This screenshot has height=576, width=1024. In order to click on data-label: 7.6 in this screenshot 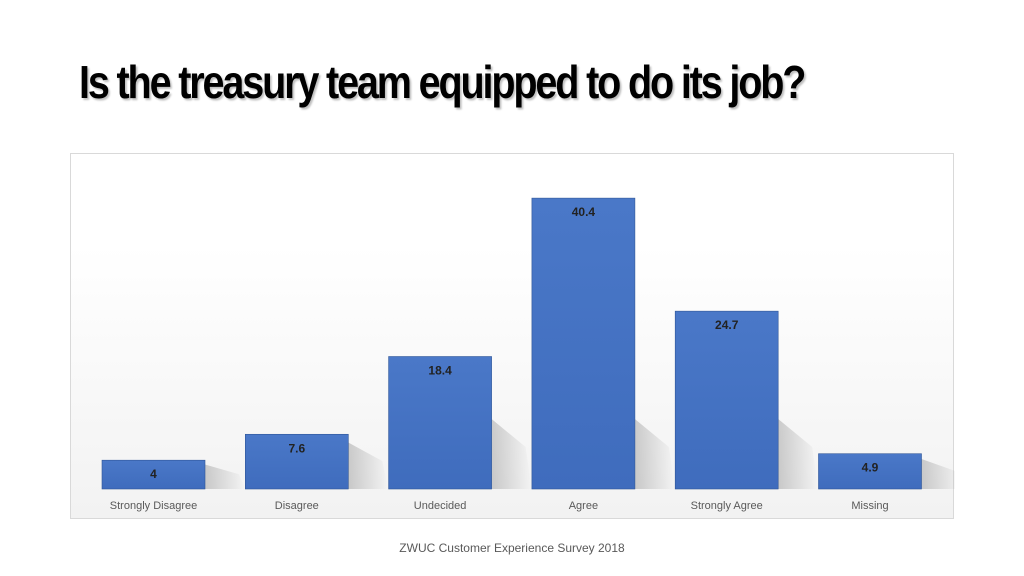, I will do `click(296, 448)`.